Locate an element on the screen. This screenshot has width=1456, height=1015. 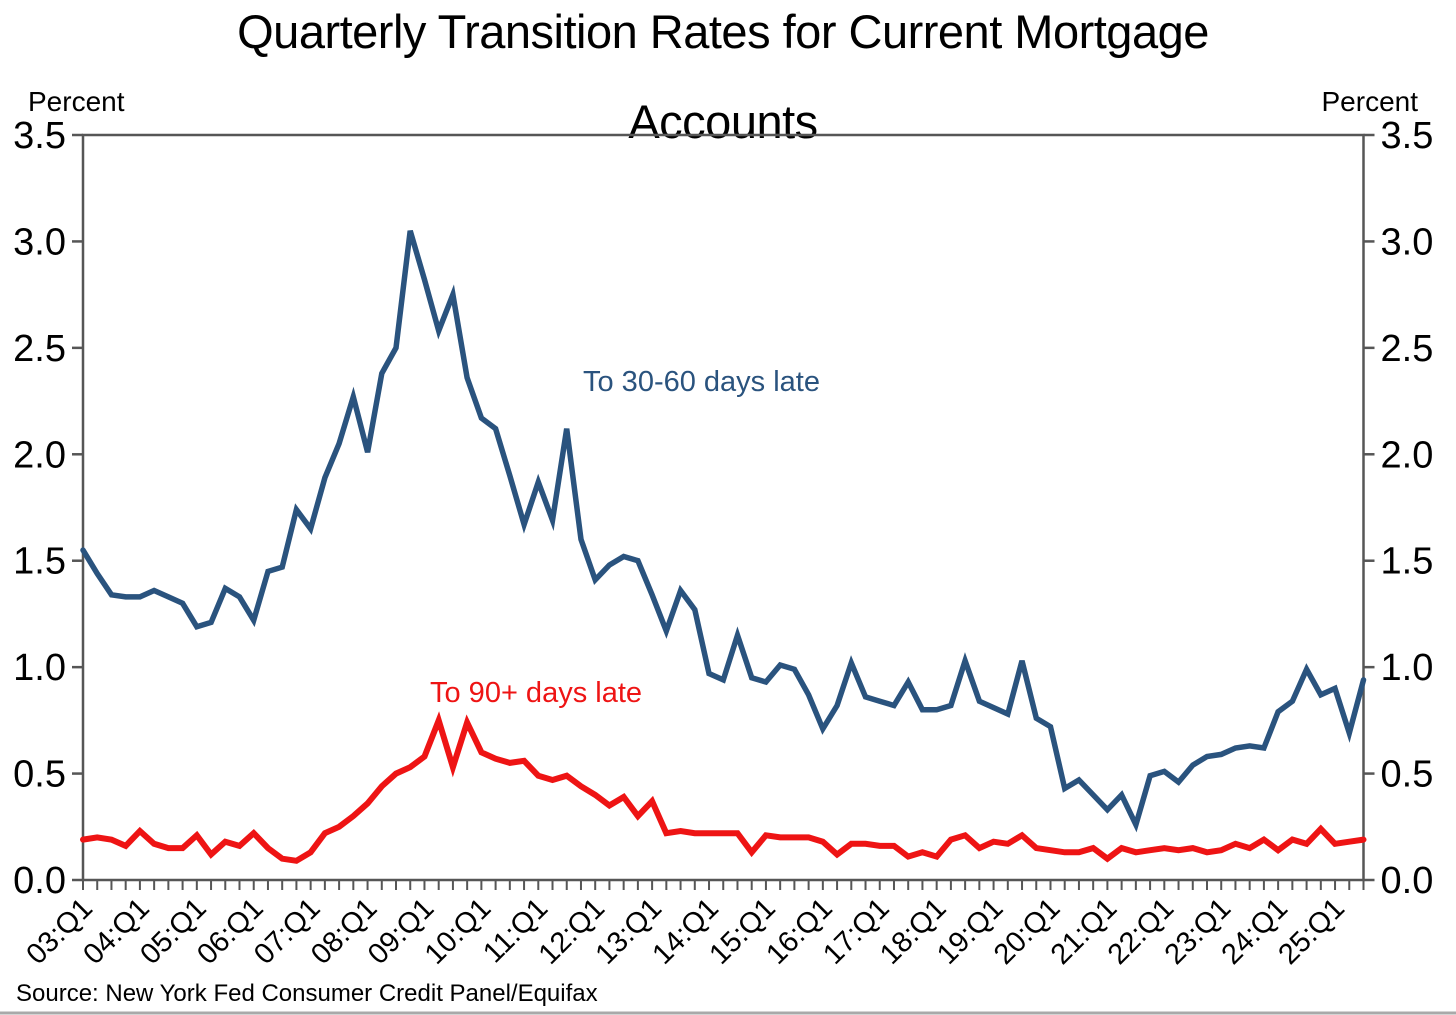
right-axis-unit-label: Percent is located at coordinates (1370, 101).